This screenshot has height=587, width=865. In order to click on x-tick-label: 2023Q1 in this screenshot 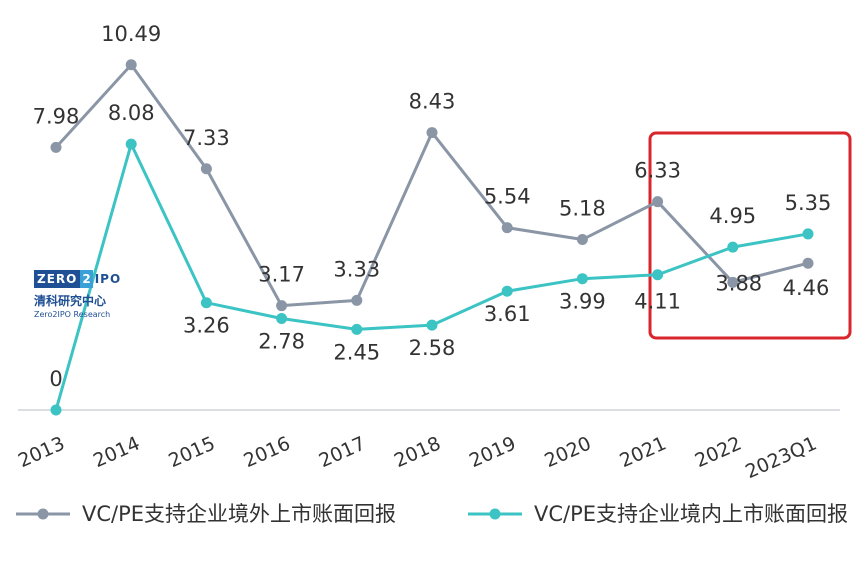, I will do `click(781, 457)`.